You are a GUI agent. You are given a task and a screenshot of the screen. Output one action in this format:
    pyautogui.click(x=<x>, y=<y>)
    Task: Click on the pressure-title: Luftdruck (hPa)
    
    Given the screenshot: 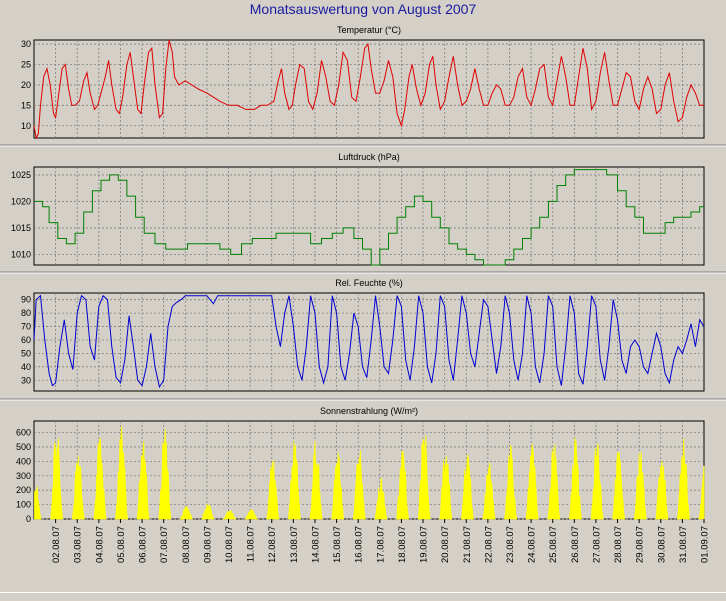 What is the action you would take?
    pyautogui.click(x=369, y=157)
    